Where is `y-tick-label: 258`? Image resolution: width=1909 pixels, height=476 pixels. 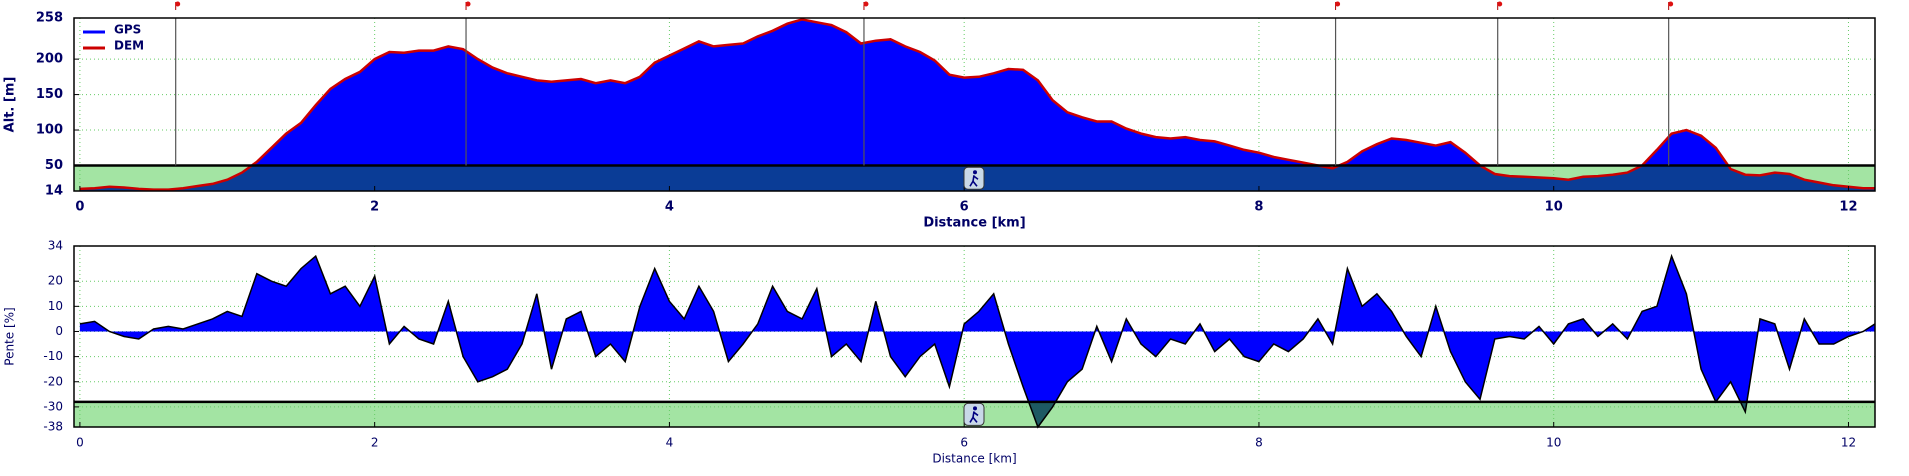
y-tick-label: 258 is located at coordinates (49, 18).